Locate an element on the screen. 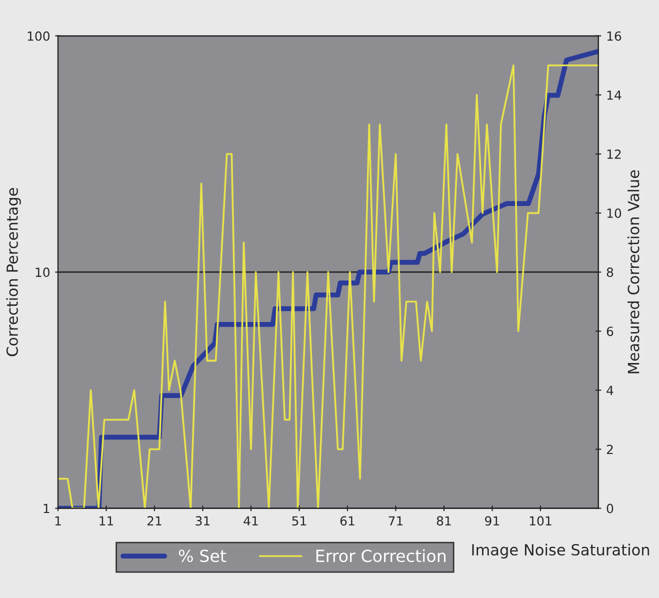  y2-tick-label: 14 is located at coordinates (614, 95).